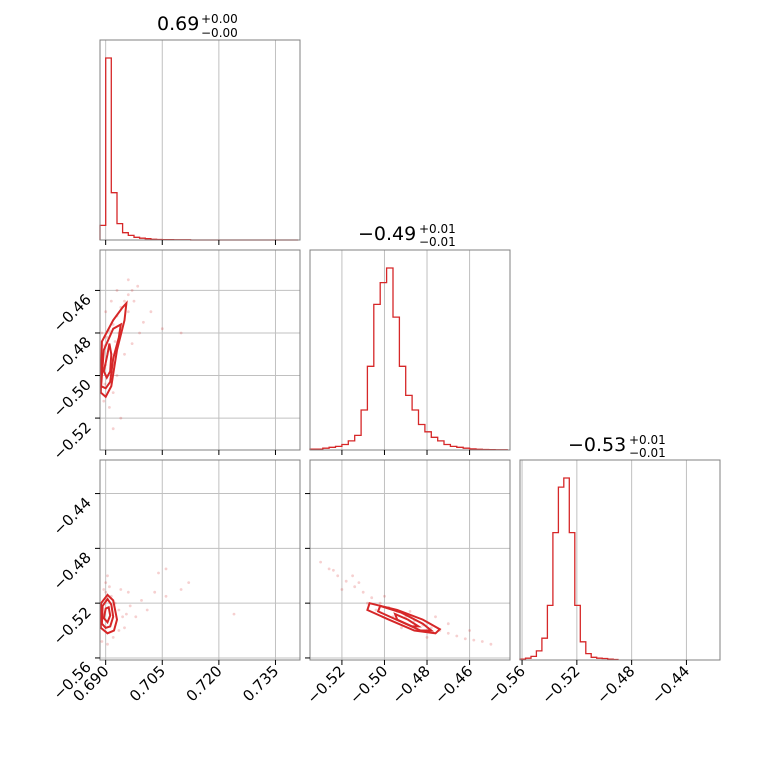 This screenshot has width=760, height=760. What do you see at coordinates (72, 355) in the screenshot?
I see `y-tick-label: −0.48` at bounding box center [72, 355].